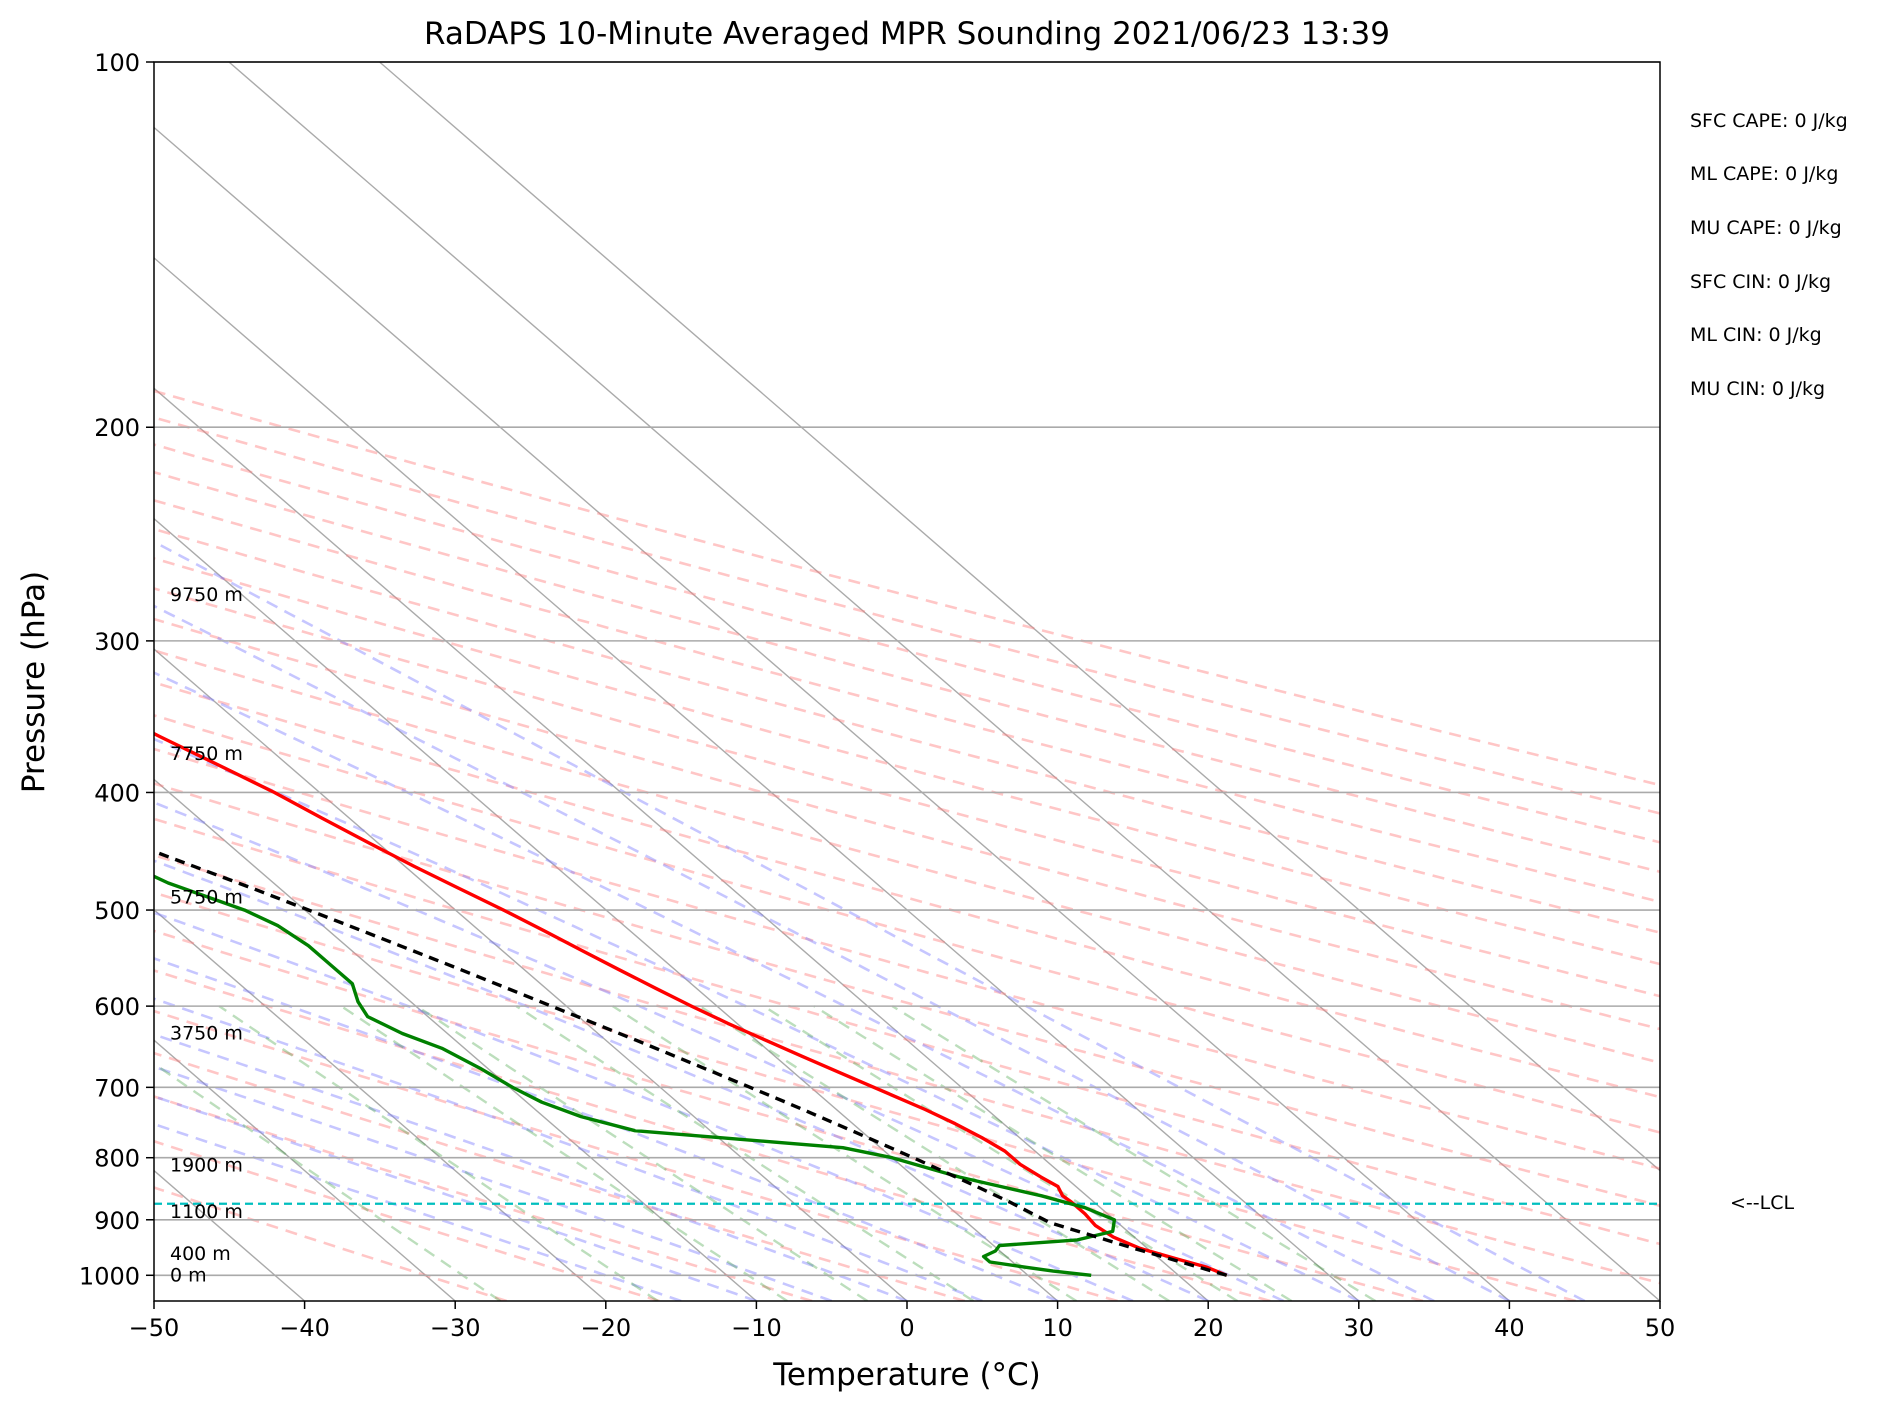 The width and height of the screenshot is (1882, 1406). Describe the element at coordinates (1758, 389) in the screenshot. I see `mu-cin-value: MU CIN: 0 J/kg` at that location.